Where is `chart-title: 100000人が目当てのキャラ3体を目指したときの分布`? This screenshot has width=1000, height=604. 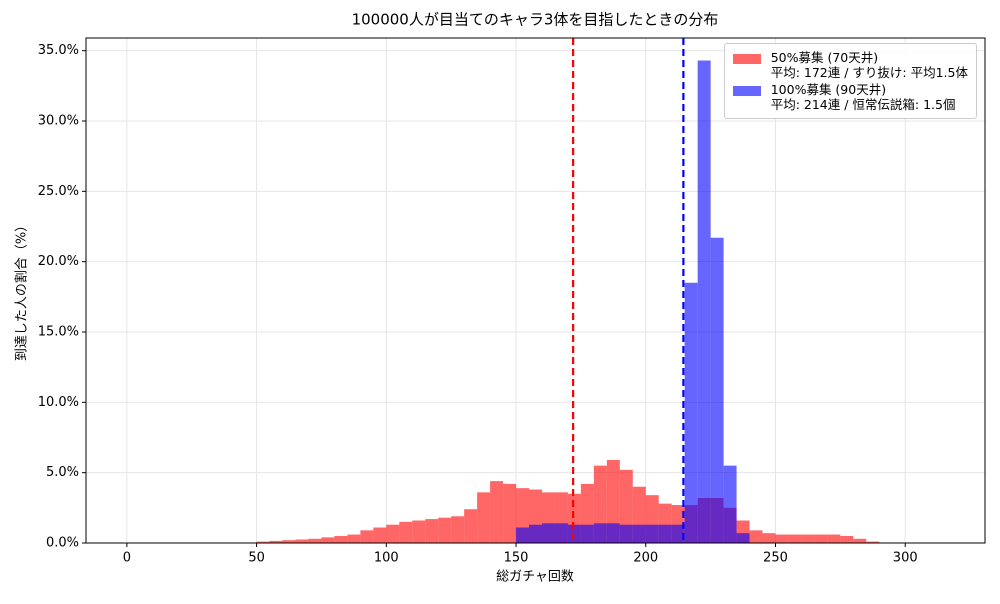
chart-title: 100000人が目当てのキャラ3体を目指したときの分布 is located at coordinates (535, 20).